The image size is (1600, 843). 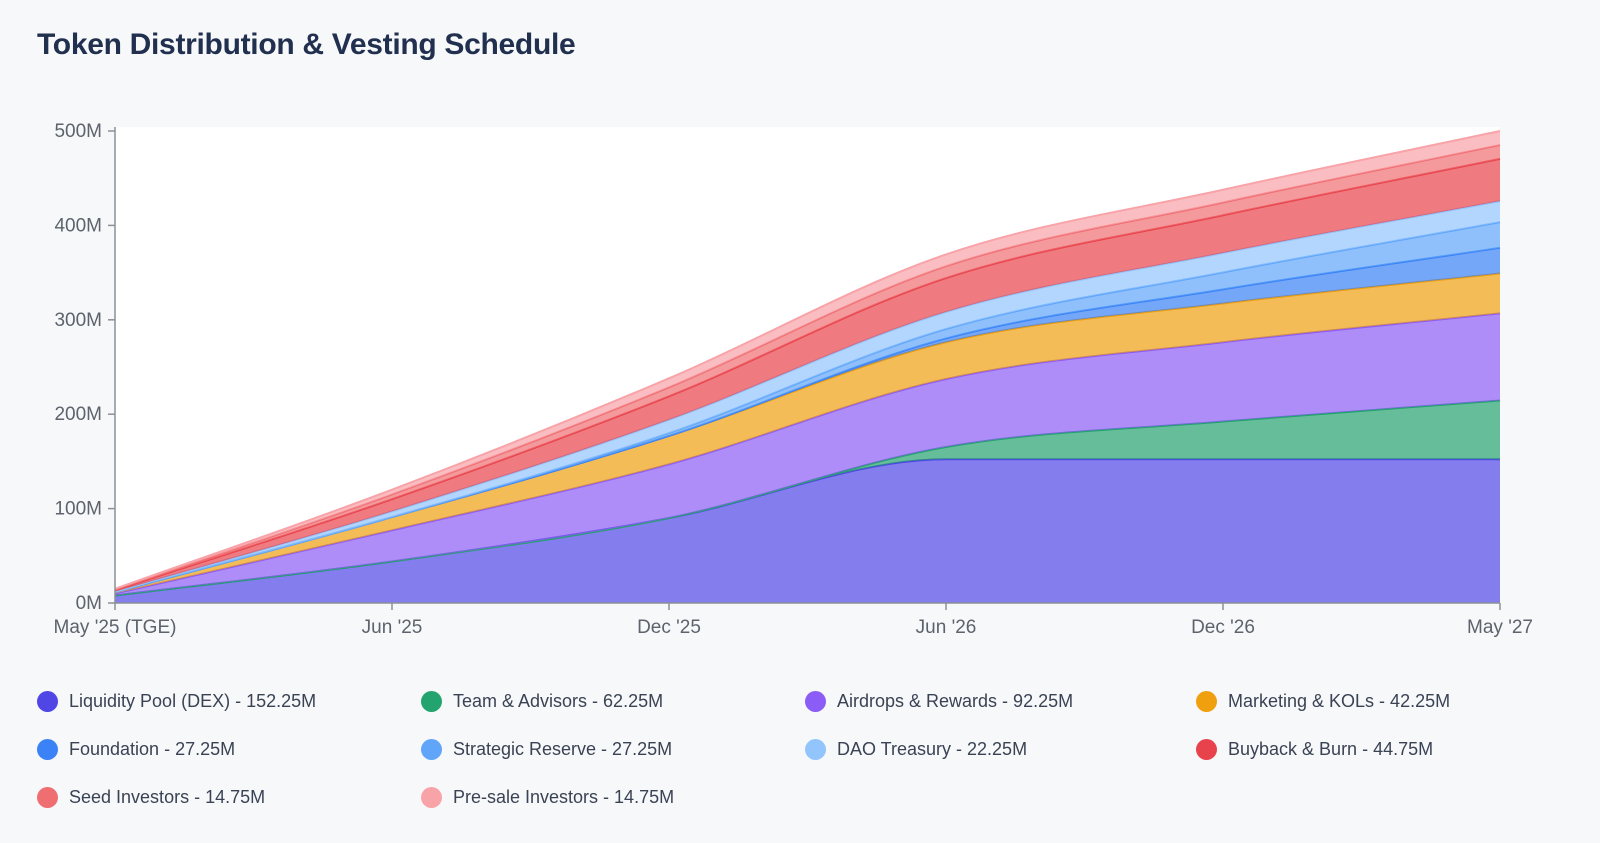 What do you see at coordinates (563, 748) in the screenshot?
I see `legend-label: Strategic Reserve - 27.25M` at bounding box center [563, 748].